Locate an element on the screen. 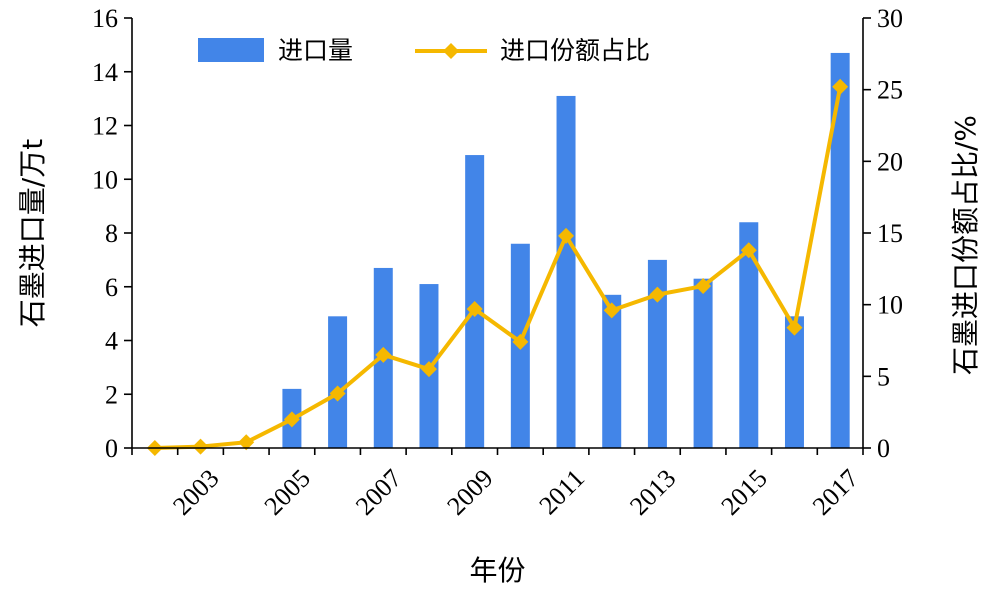  y2-tick-label: 5 is located at coordinates (883, 376).